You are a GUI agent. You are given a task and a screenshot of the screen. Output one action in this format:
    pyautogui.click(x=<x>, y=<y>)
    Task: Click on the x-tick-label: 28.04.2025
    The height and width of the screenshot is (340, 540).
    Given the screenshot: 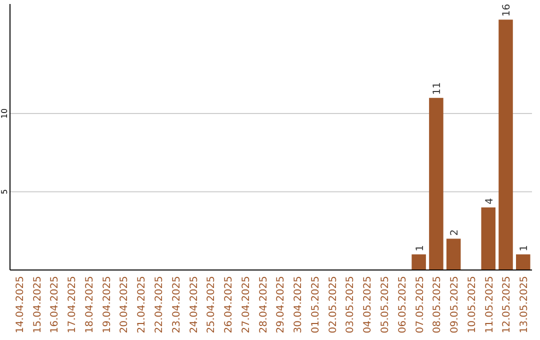 What is the action you would take?
    pyautogui.click(x=264, y=305)
    